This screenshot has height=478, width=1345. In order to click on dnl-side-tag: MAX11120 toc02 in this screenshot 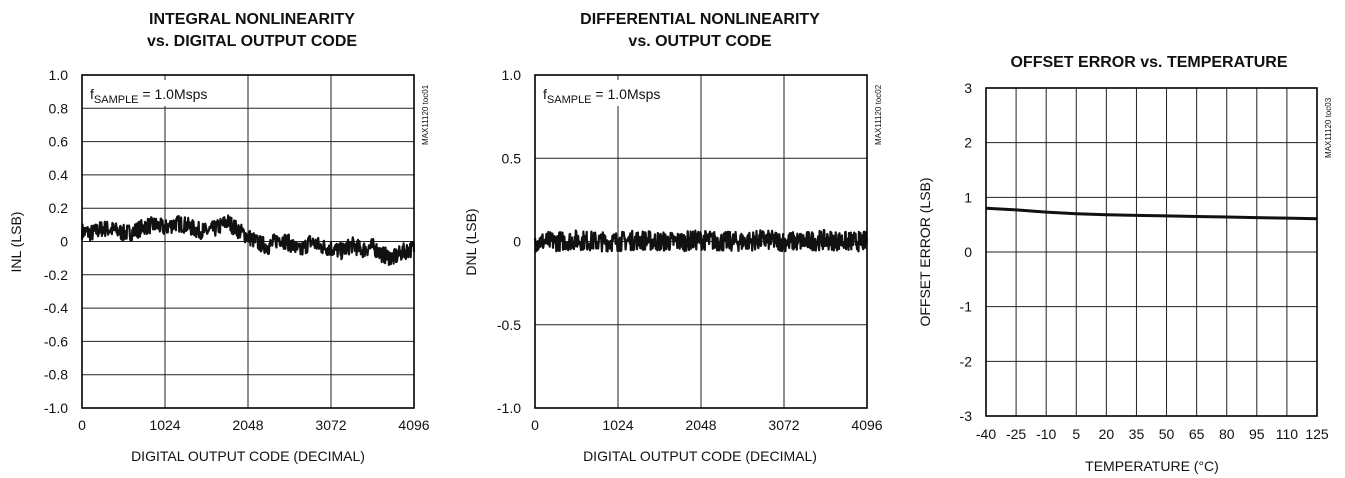, I will do `click(878, 114)`.